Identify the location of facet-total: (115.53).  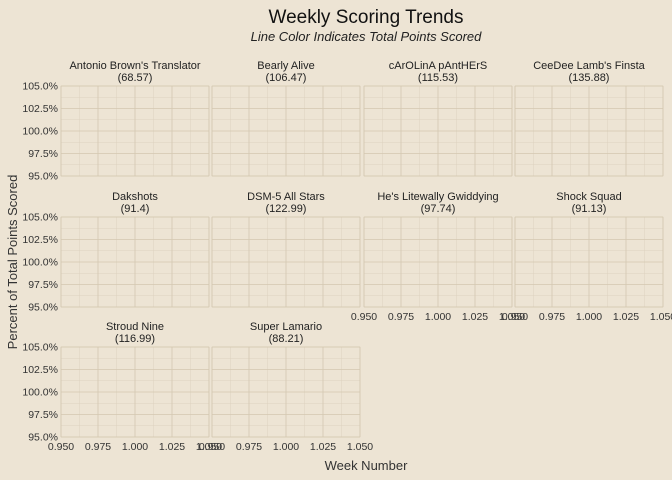
(438, 78).